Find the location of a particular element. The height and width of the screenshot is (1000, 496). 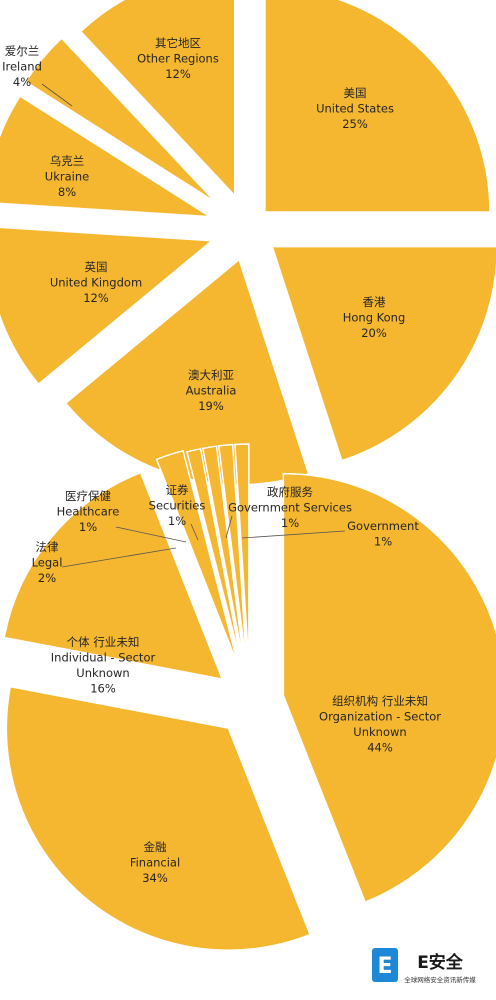

slice-label-individual-sector-1: Individual - Sector is located at coordinates (103, 658).